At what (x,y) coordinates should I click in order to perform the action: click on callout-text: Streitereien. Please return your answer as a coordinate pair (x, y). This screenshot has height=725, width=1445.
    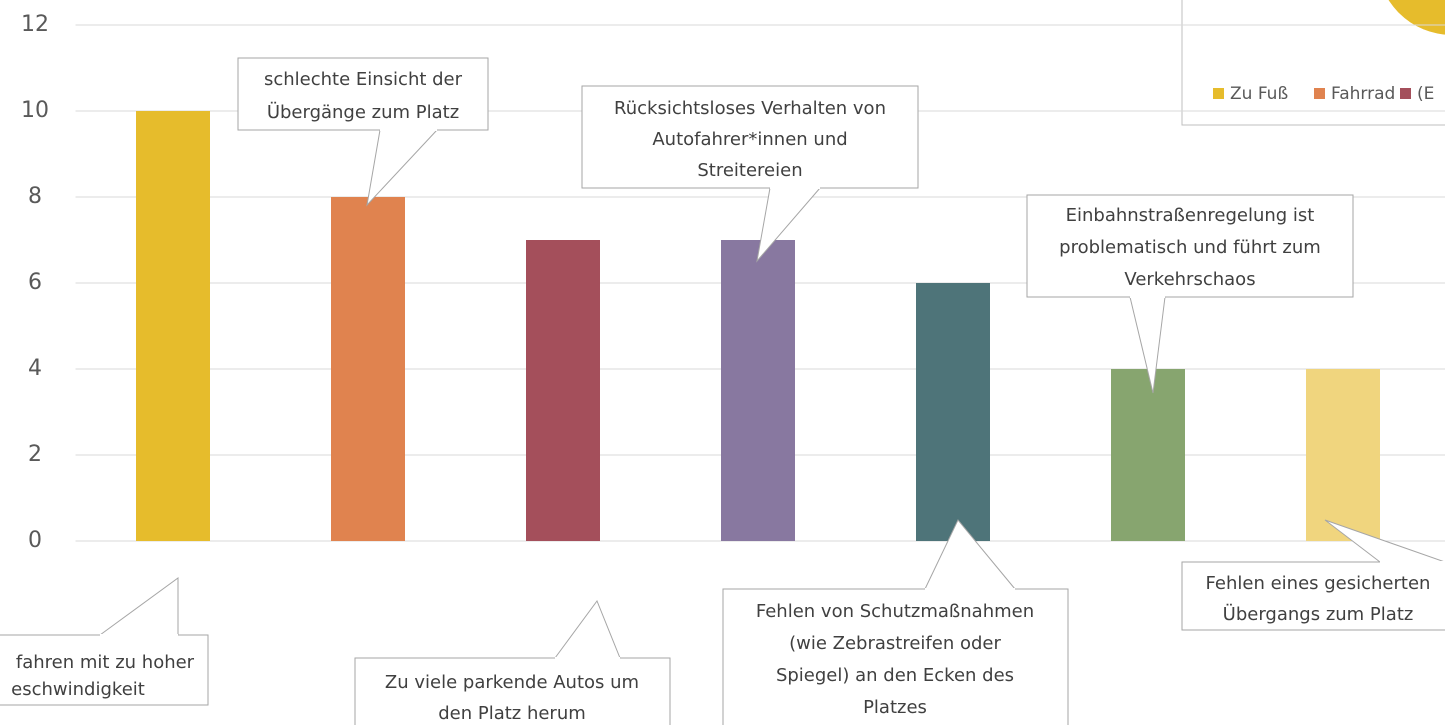
    Looking at the image, I should click on (749, 170).